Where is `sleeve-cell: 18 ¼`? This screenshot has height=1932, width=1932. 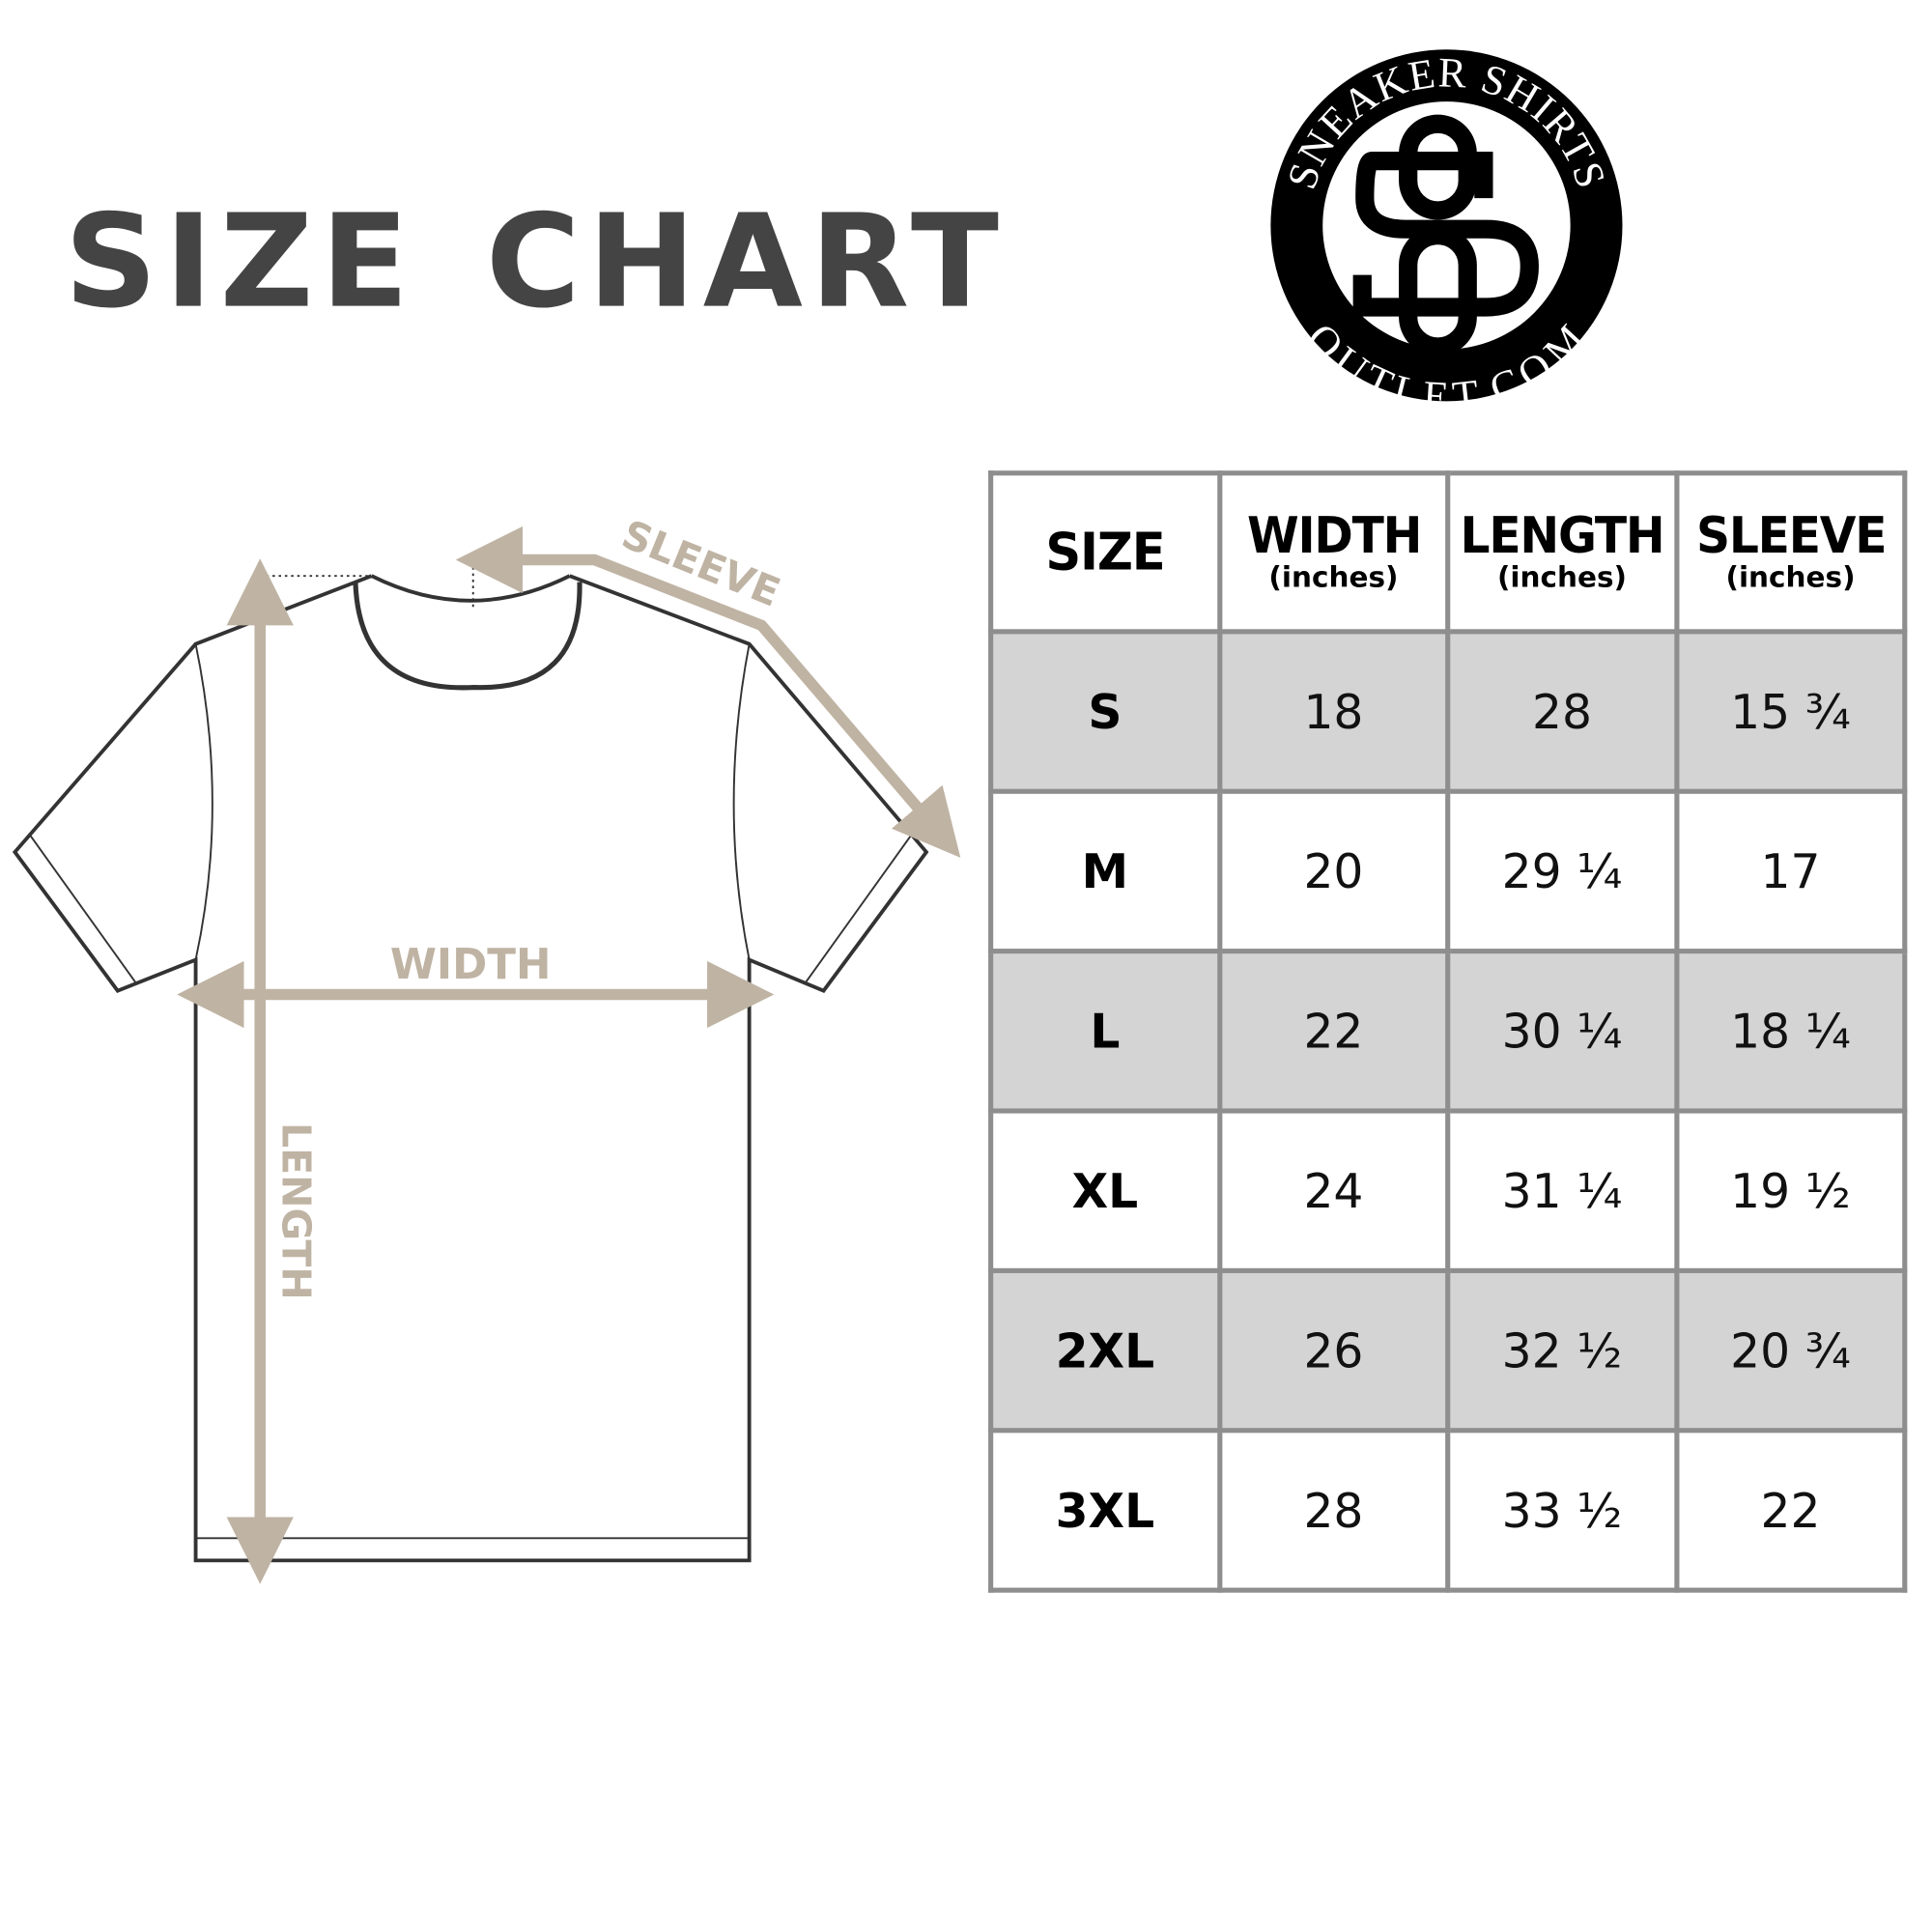 sleeve-cell: 18 ¼ is located at coordinates (1790, 1031).